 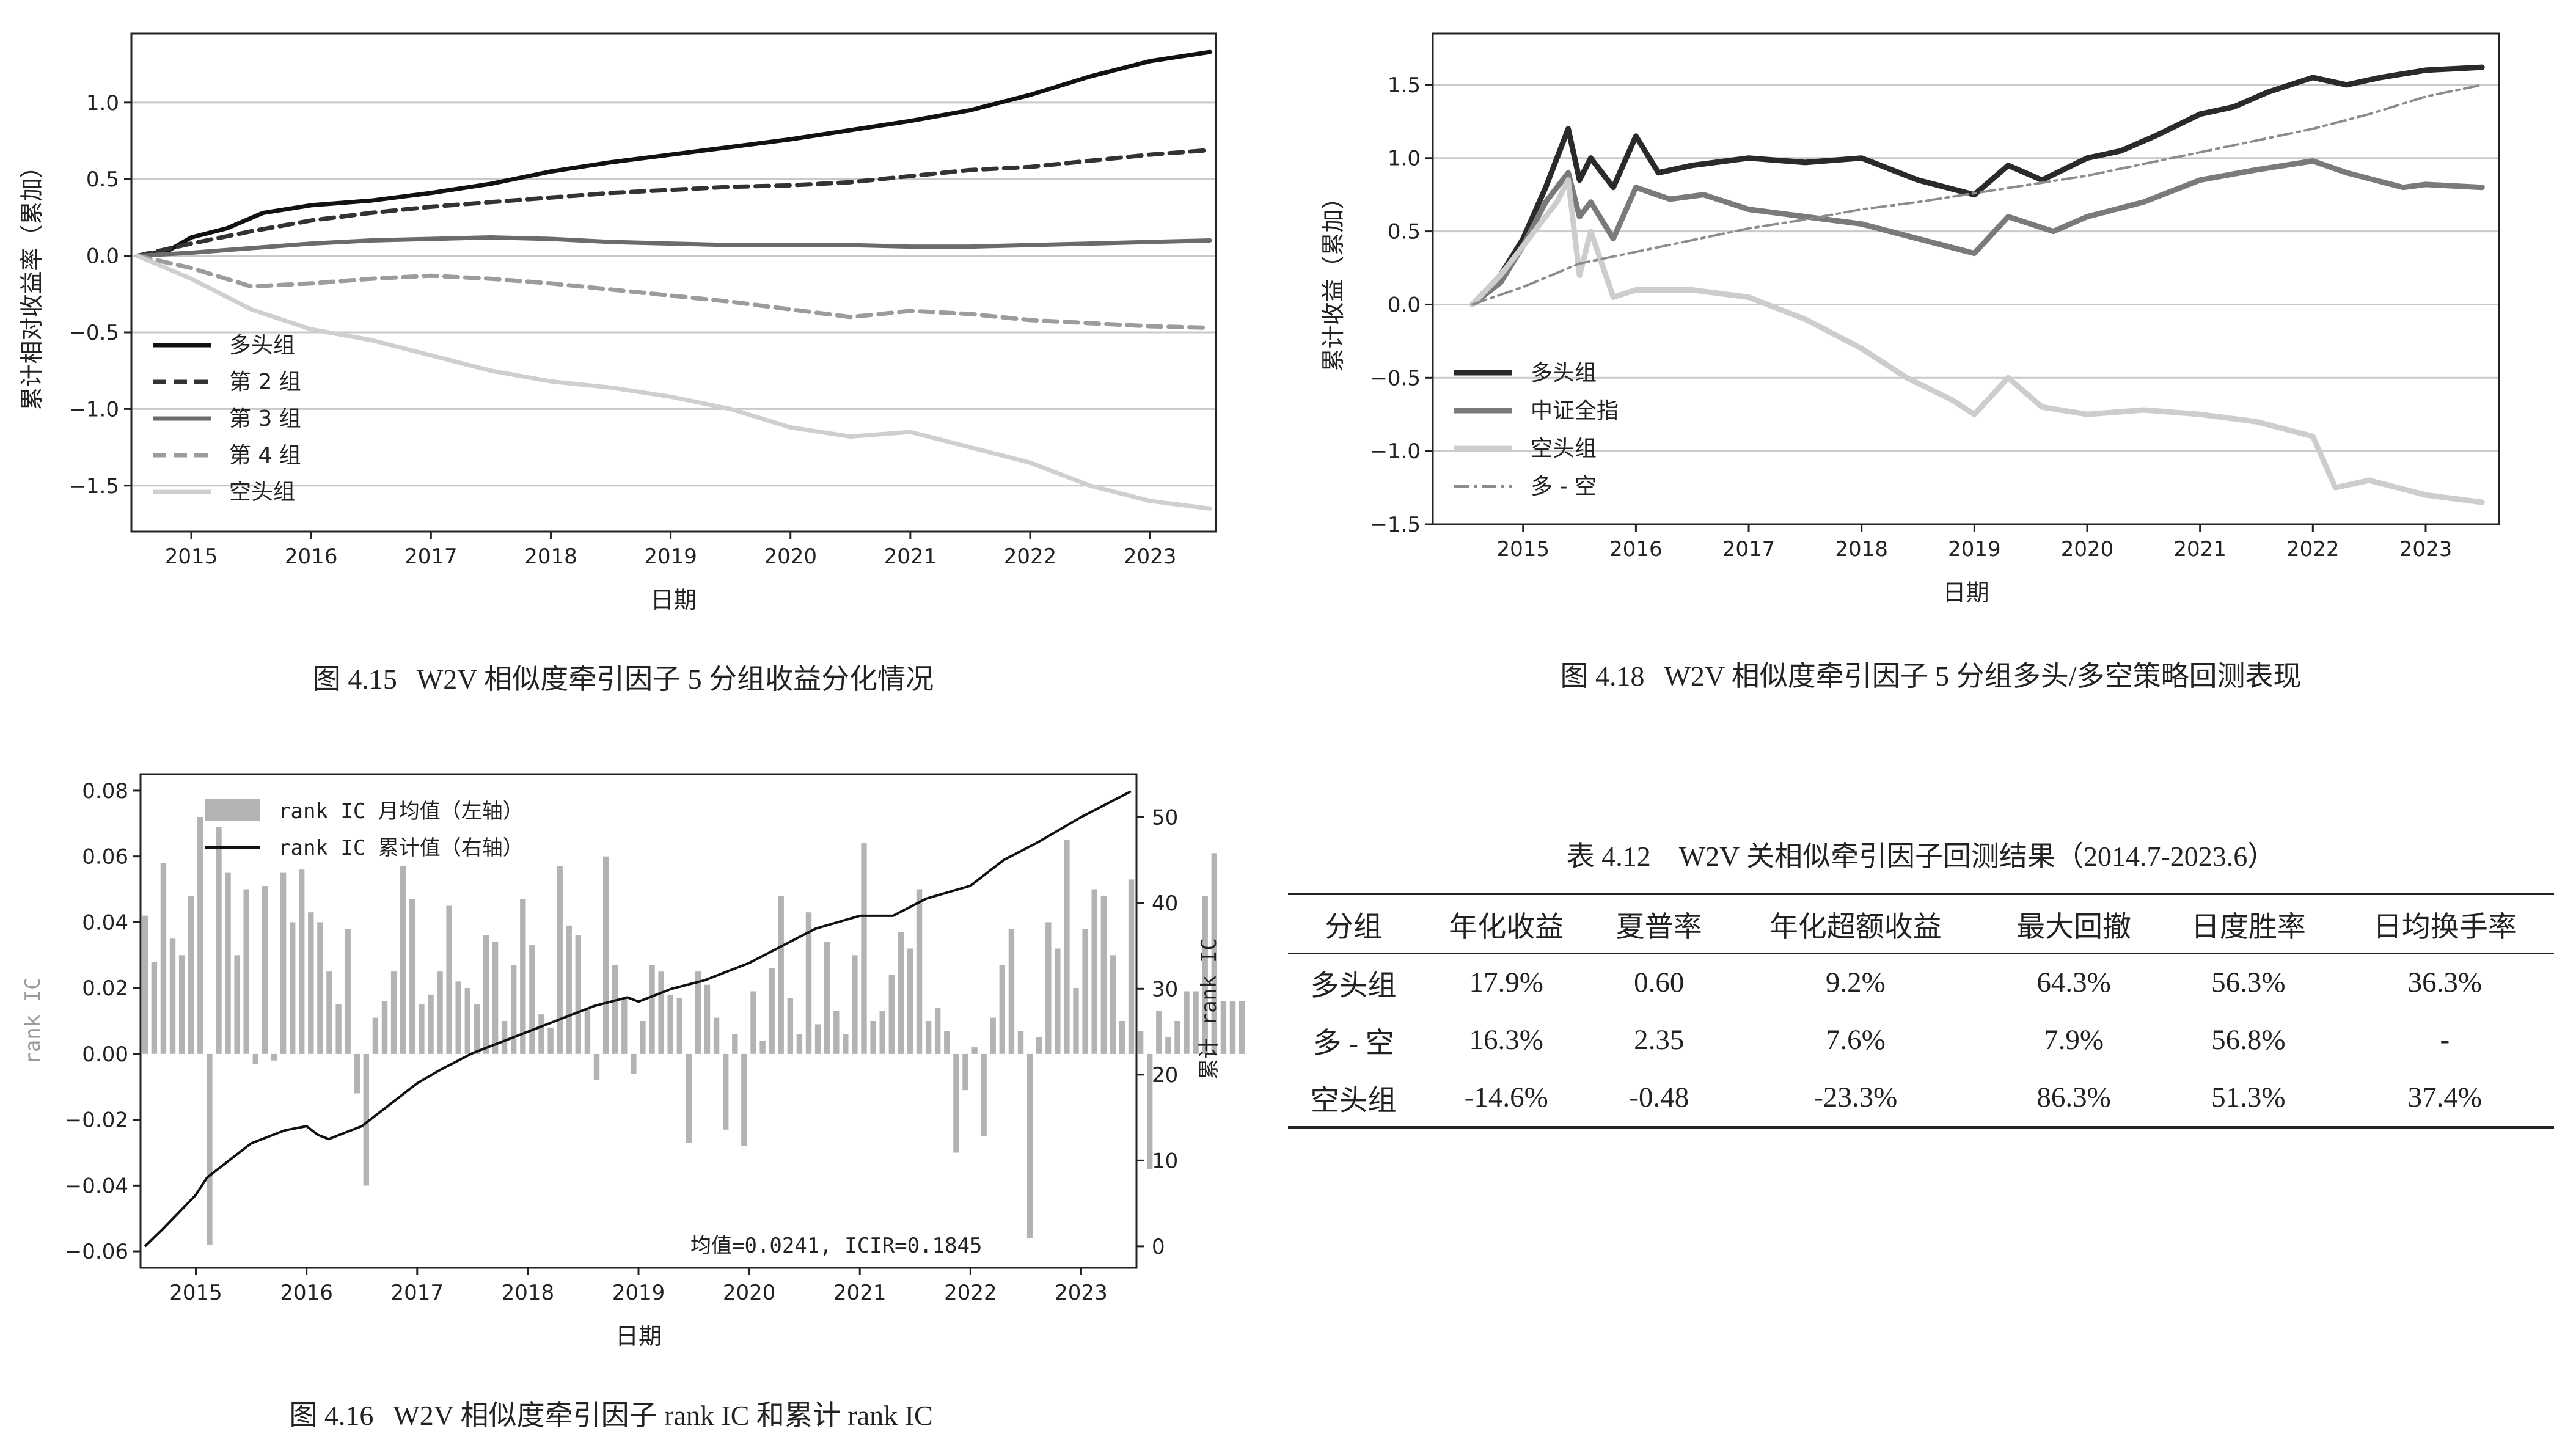 I want to click on col-header: 夏普率, so click(x=1659, y=924).